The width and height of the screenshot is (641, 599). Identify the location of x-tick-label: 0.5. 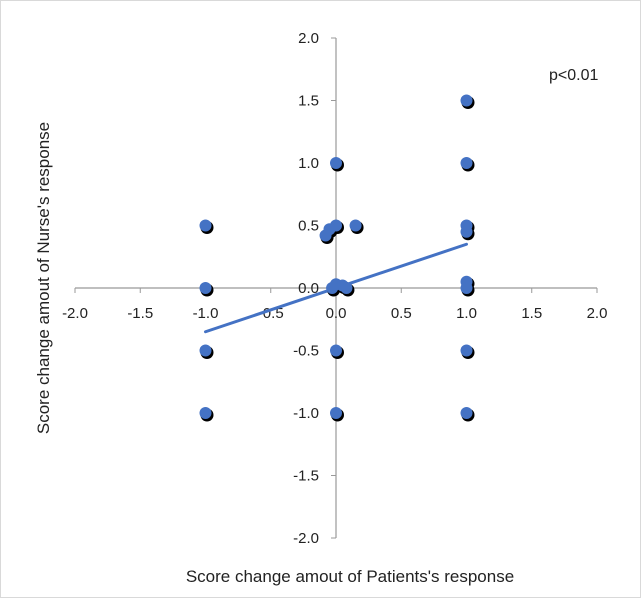
(401, 313).